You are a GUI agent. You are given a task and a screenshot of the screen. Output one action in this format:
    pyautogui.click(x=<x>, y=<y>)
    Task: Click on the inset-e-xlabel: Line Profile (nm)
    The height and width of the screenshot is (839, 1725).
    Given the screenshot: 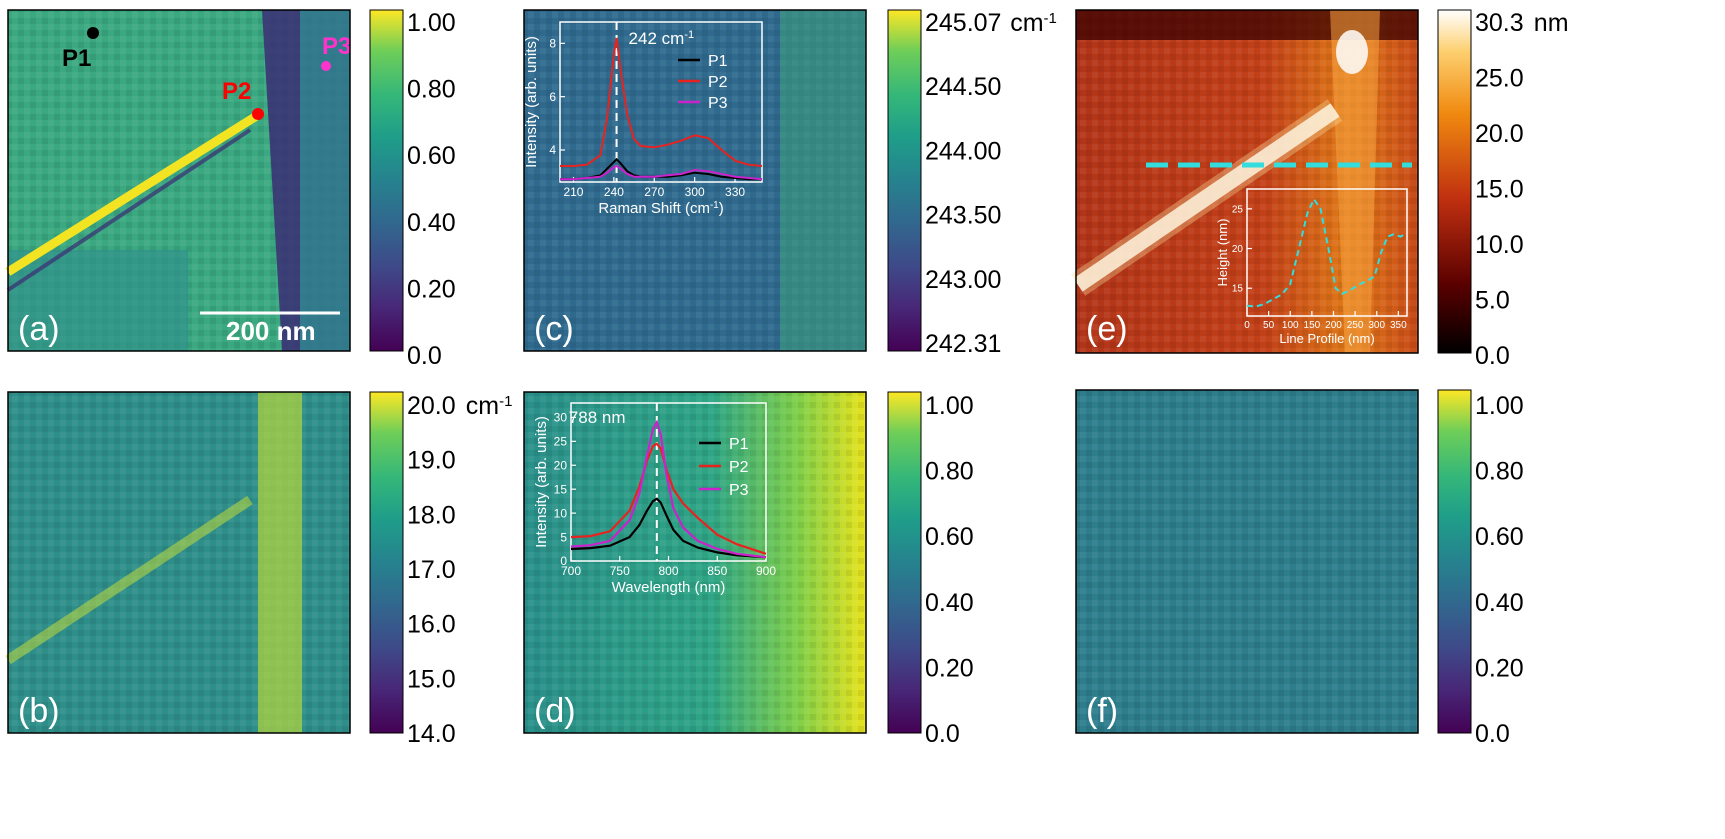 What is the action you would take?
    pyautogui.click(x=1326, y=338)
    